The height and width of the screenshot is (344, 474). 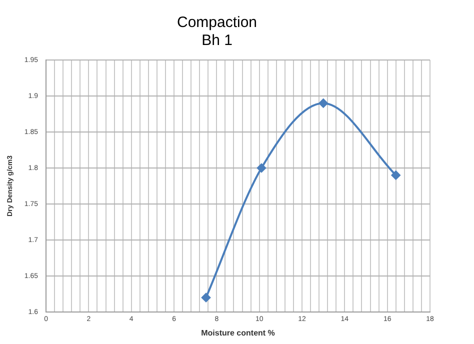 I want to click on chart-subtitle: Bh 1, so click(x=217, y=41).